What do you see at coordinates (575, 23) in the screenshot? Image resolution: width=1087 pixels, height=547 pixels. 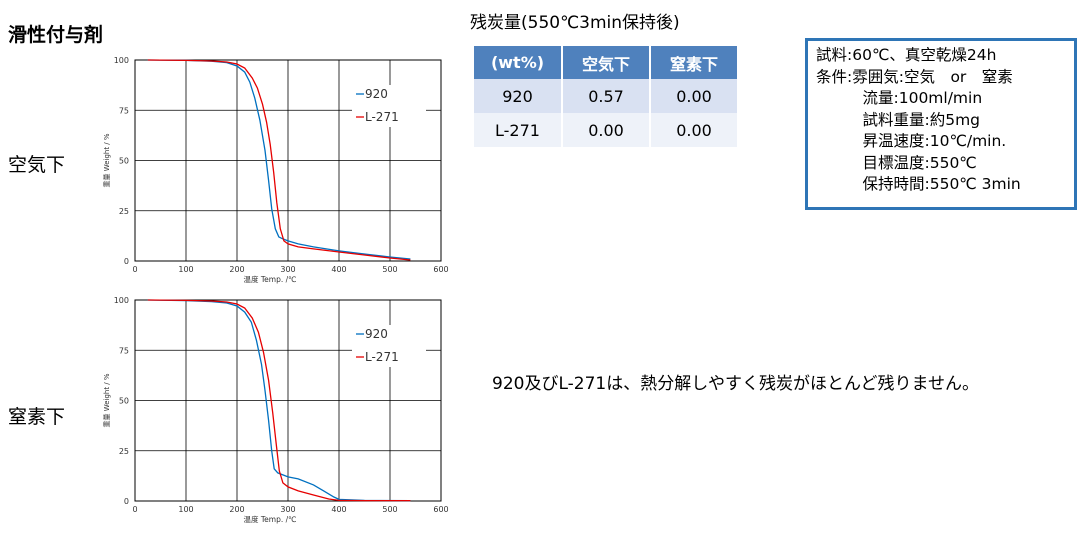 I see `residue-table-title: 残炭量(550℃3min保持後)` at bounding box center [575, 23].